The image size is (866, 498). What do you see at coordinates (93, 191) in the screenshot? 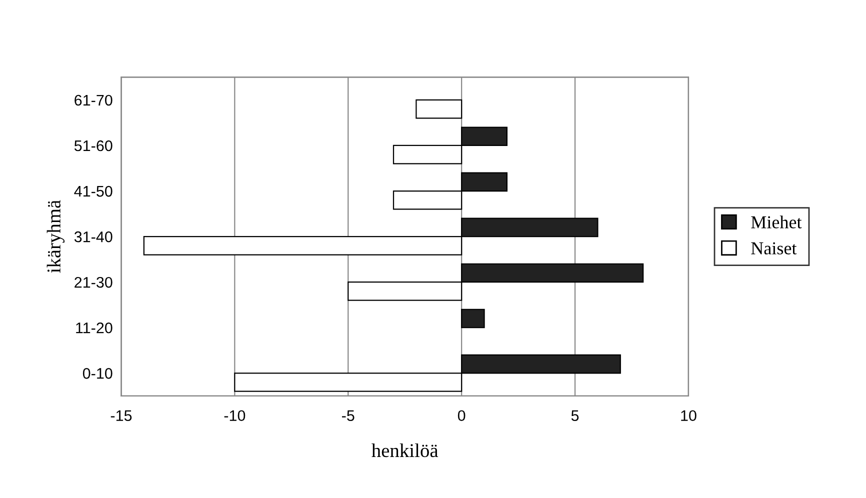
I see `y-tick-label: 41-50` at bounding box center [93, 191].